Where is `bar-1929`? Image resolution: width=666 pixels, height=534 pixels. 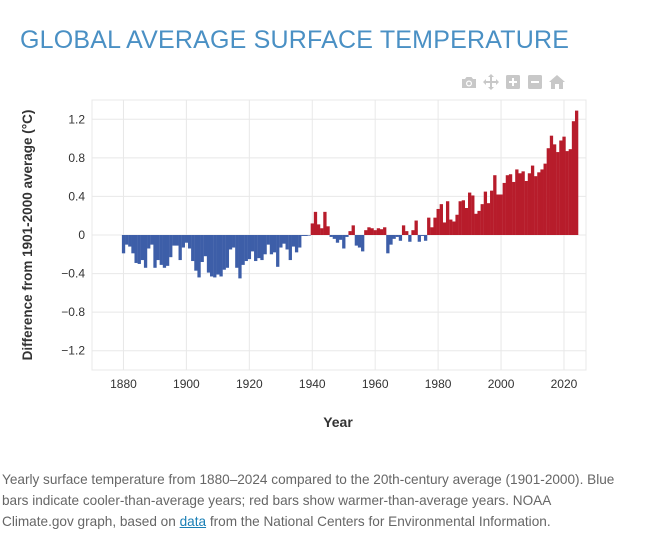
bar-1929 is located at coordinates (278, 251).